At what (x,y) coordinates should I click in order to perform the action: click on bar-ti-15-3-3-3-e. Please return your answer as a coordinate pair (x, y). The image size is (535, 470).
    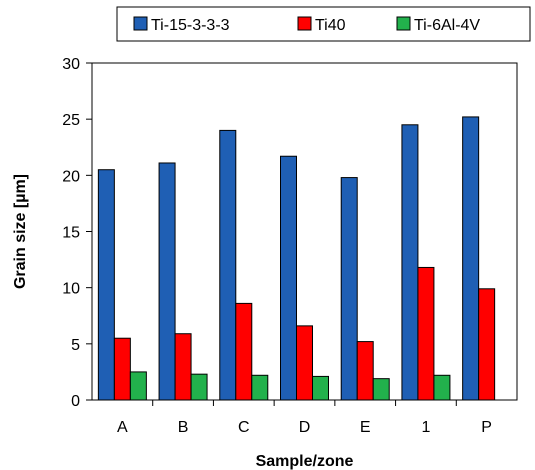
    Looking at the image, I should click on (349, 289).